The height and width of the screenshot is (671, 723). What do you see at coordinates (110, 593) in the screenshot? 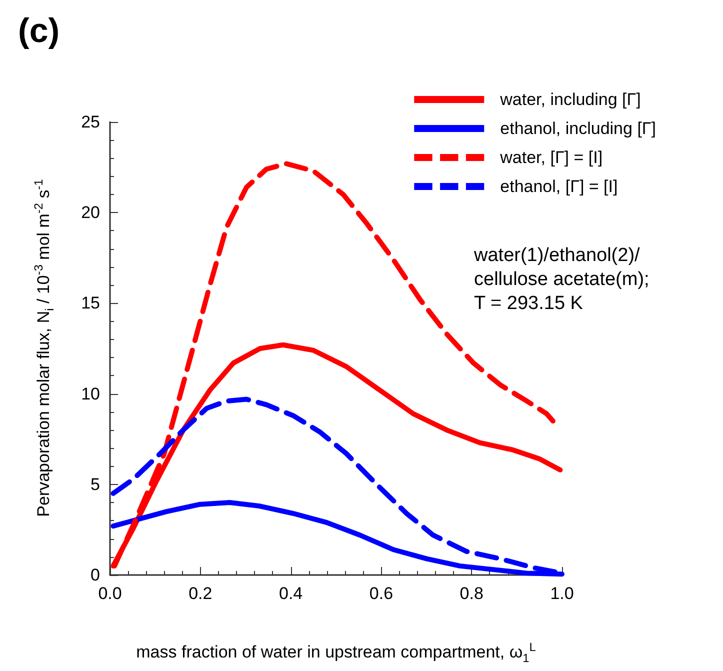
I see `x-tick-label: 0.0` at bounding box center [110, 593].